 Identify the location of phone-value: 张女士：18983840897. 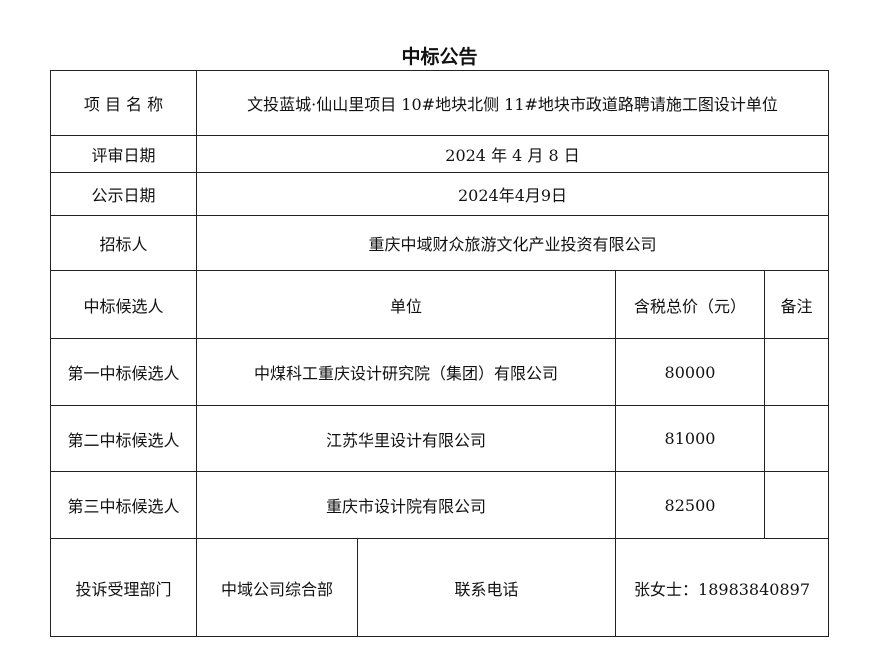
(722, 587).